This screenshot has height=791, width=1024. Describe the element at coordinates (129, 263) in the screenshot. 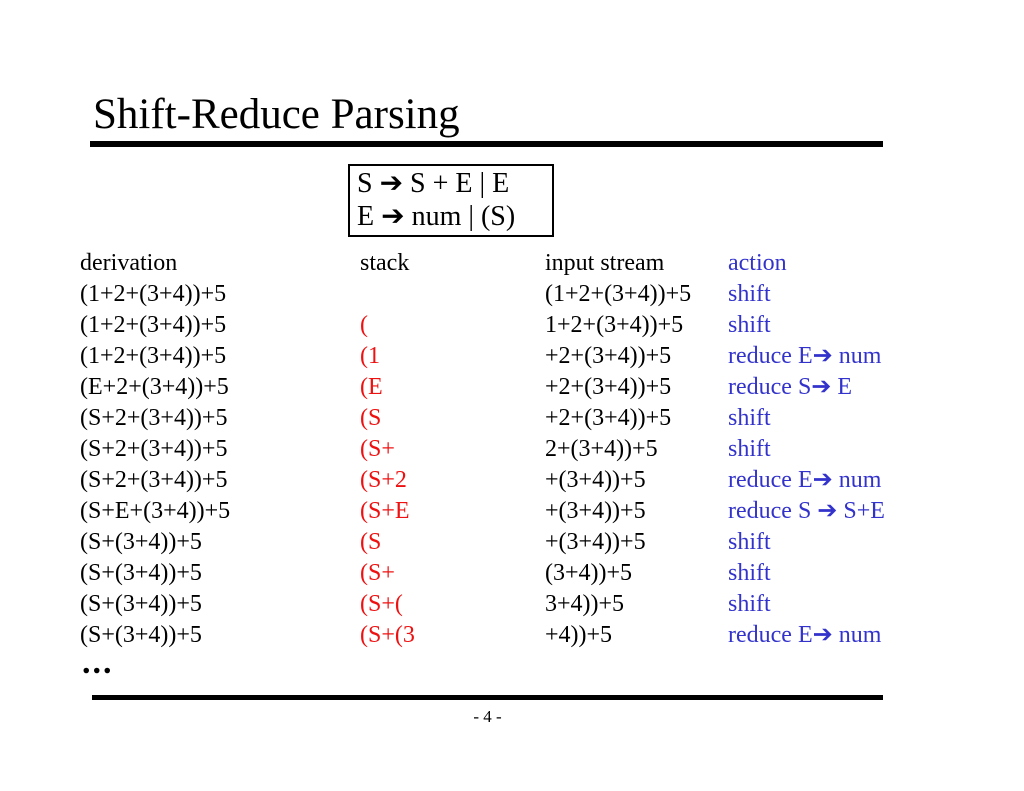

I see `header-derivation: derivation` at that location.